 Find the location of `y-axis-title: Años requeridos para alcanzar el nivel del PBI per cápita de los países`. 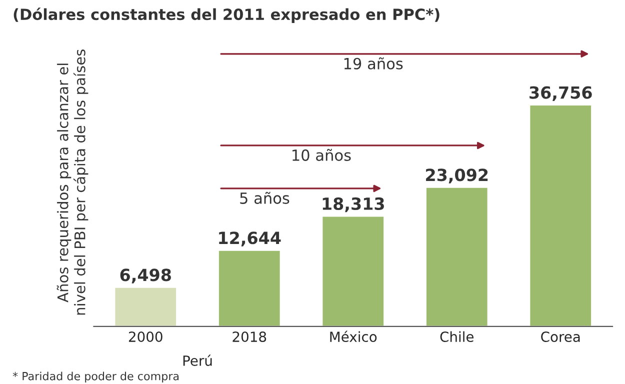

y-axis-title: Años requeridos para alcanzar el nivel del PBI per cápita de los países is located at coordinates (72, 182).